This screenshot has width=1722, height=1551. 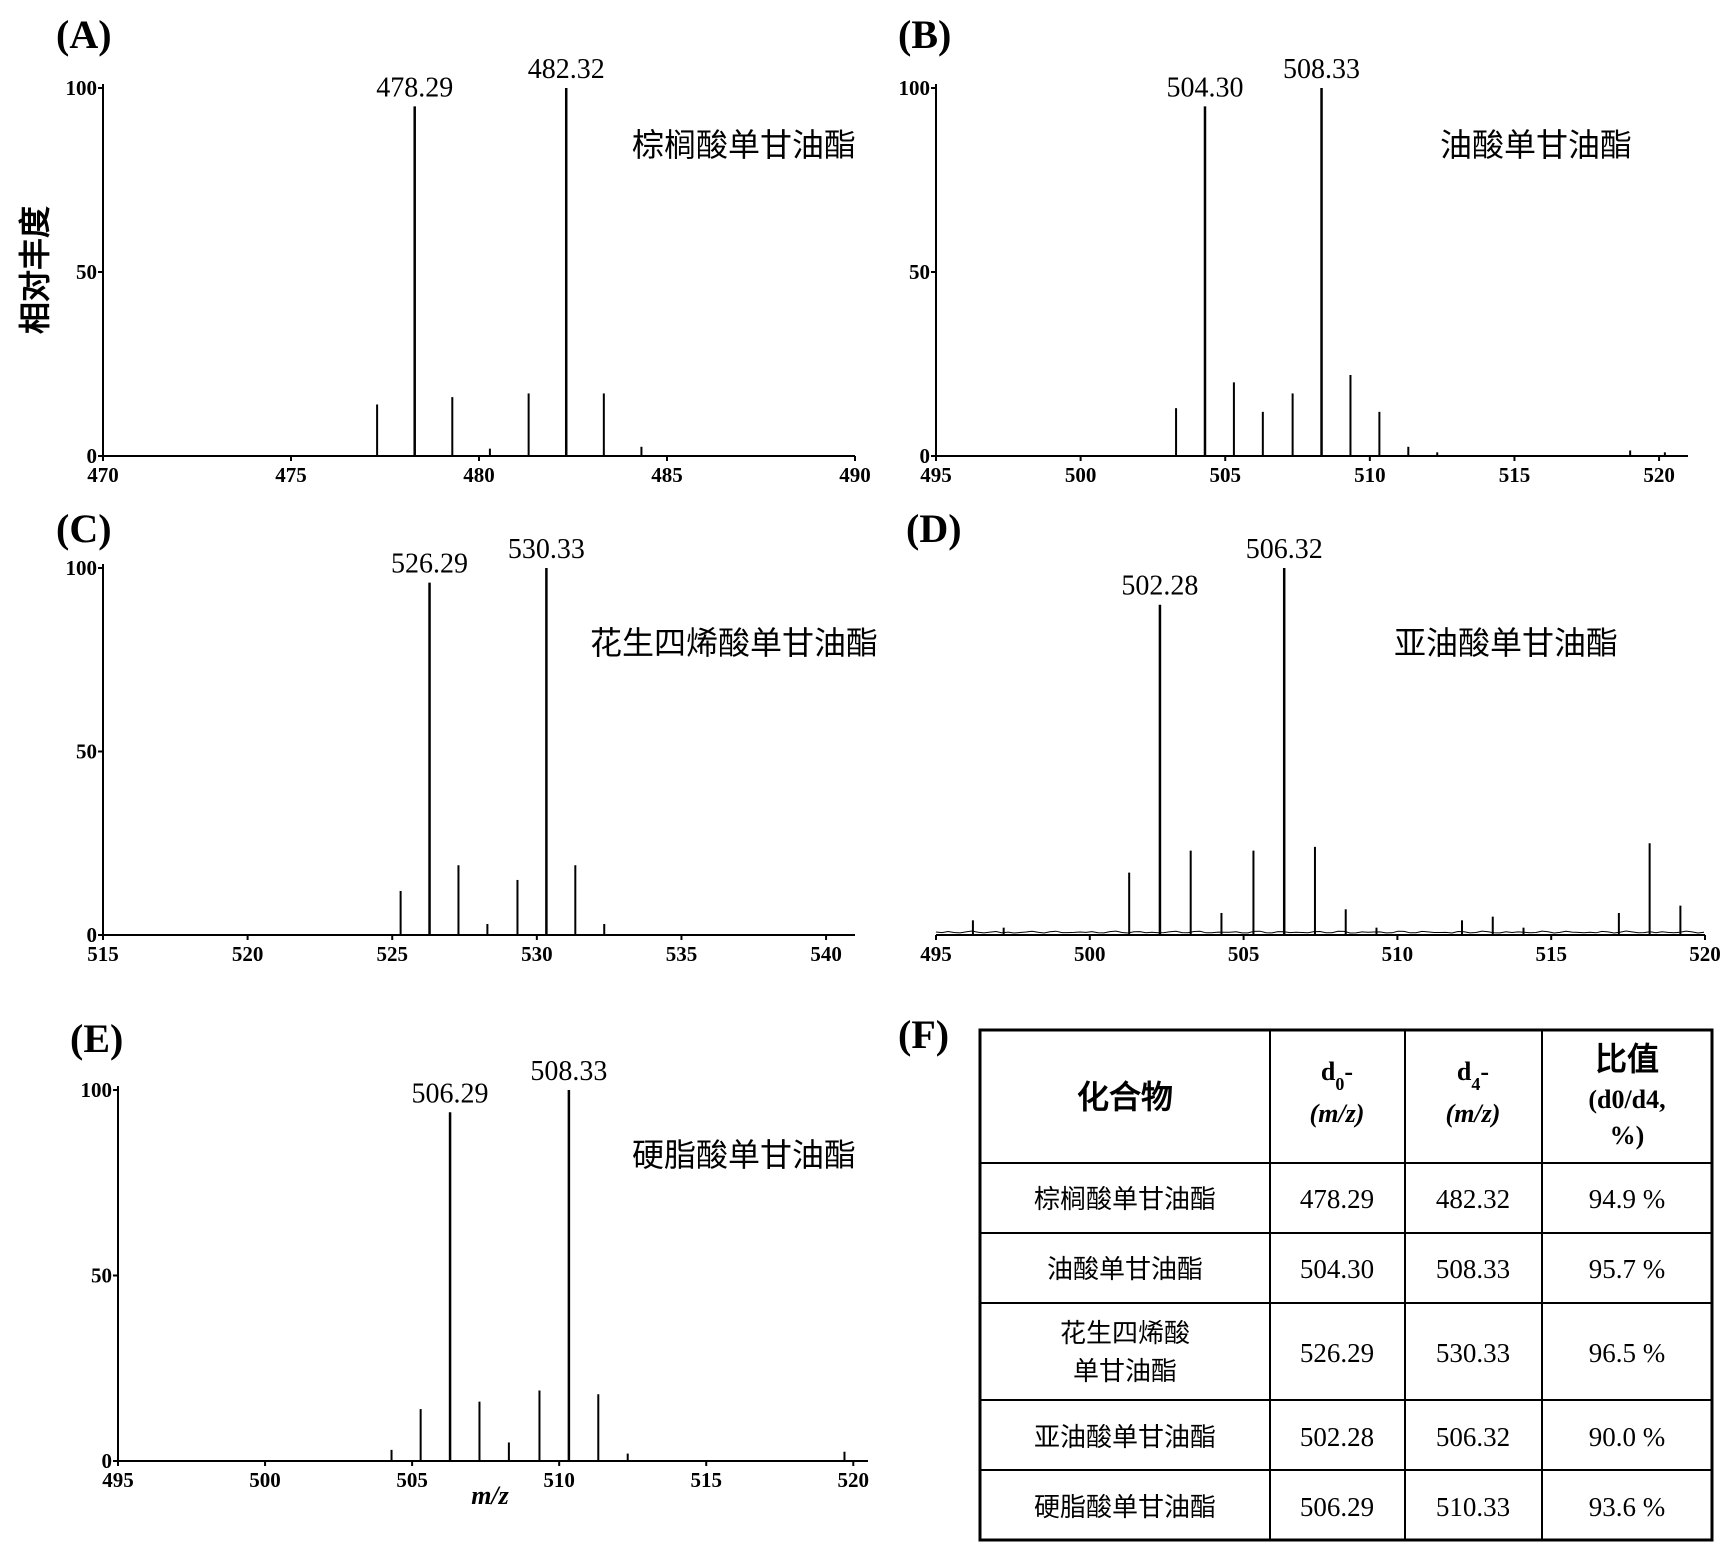 What do you see at coordinates (923, 1034) in the screenshot?
I see `panel-label: (F)` at bounding box center [923, 1034].